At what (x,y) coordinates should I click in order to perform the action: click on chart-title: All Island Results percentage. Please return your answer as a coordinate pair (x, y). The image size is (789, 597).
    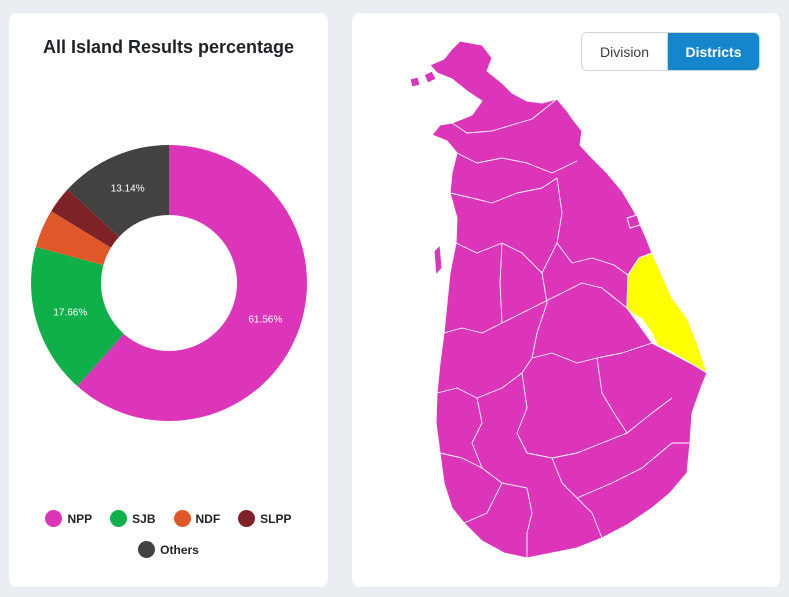
    Looking at the image, I should click on (168, 47).